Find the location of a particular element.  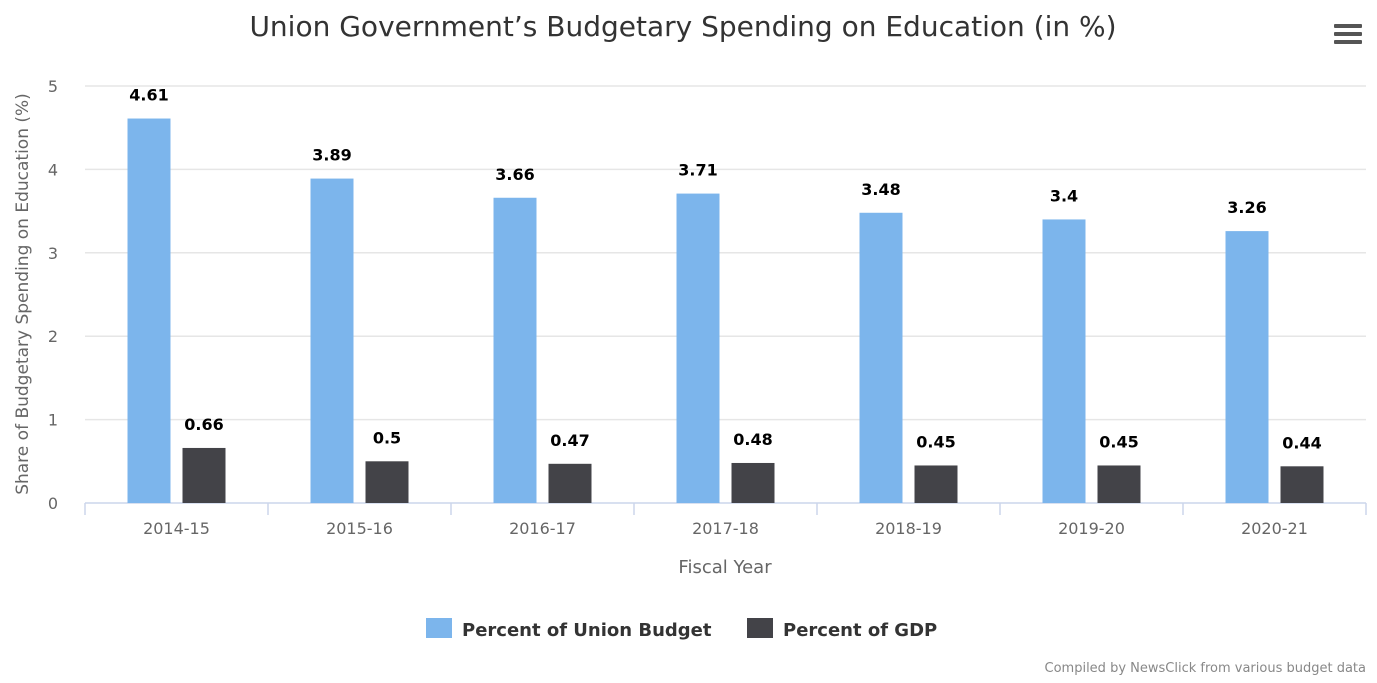

x-tick-label: 2019-20 is located at coordinates (1091, 528).